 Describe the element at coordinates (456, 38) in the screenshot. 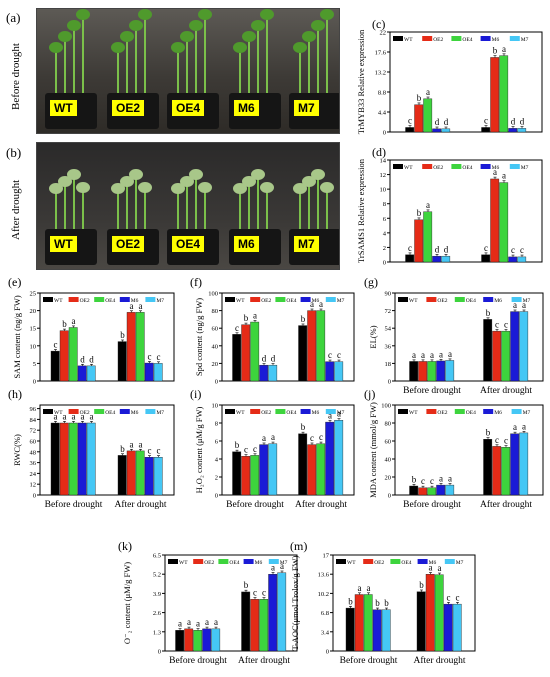

I see `legend-swatch-oe4` at that location.